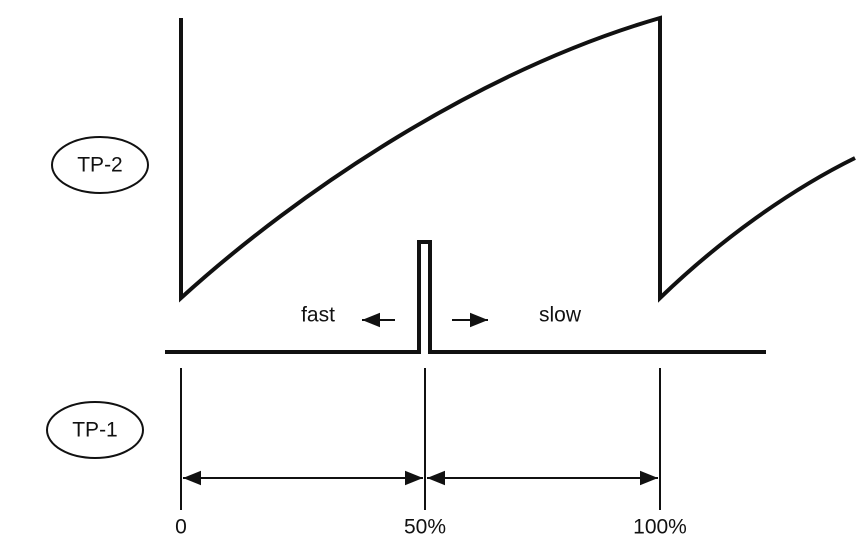 The width and height of the screenshot is (866, 541). I want to click on scale-label: 100%, so click(660, 527).